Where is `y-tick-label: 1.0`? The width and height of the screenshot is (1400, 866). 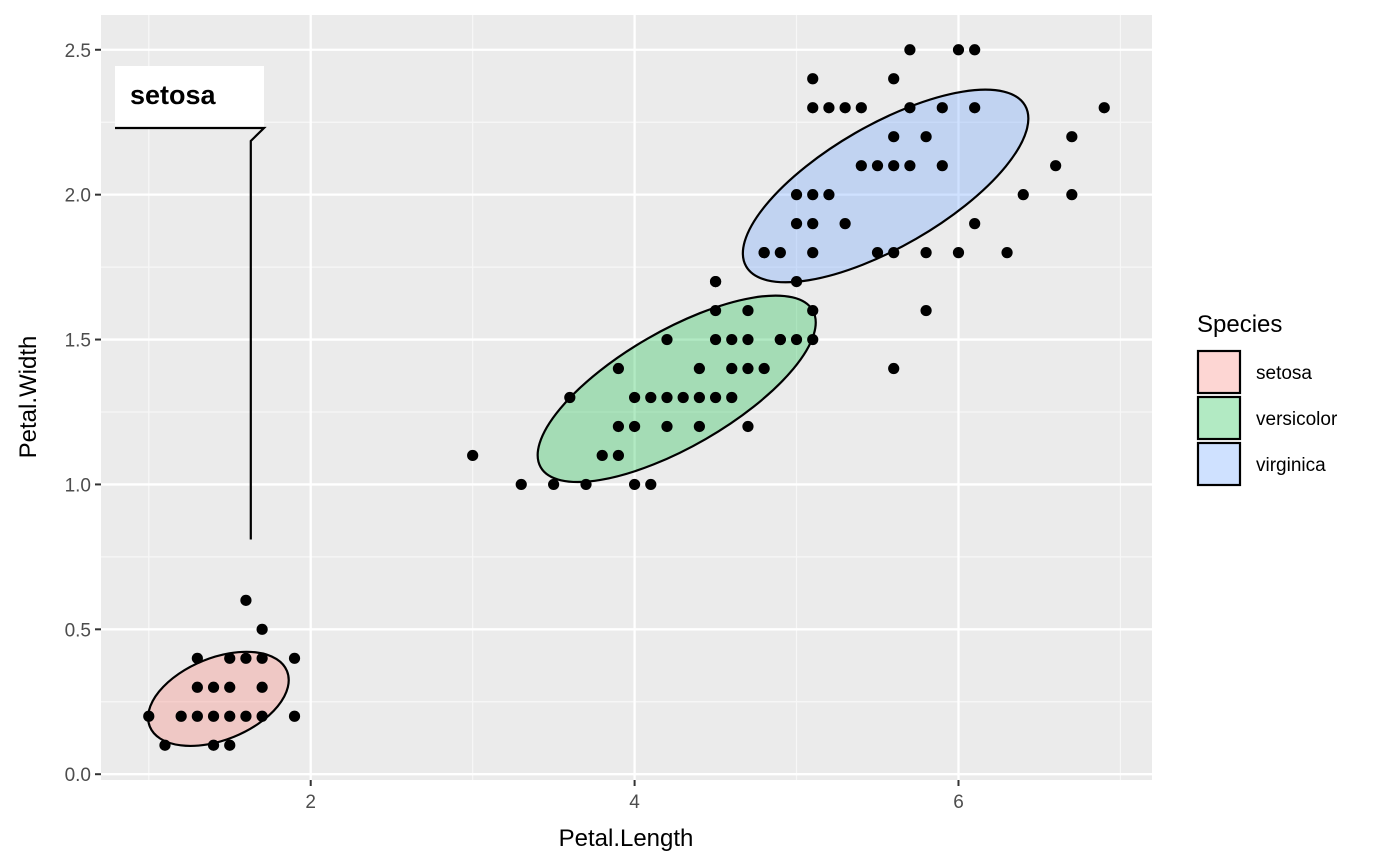
y-tick-label: 1.0 is located at coordinates (78, 485).